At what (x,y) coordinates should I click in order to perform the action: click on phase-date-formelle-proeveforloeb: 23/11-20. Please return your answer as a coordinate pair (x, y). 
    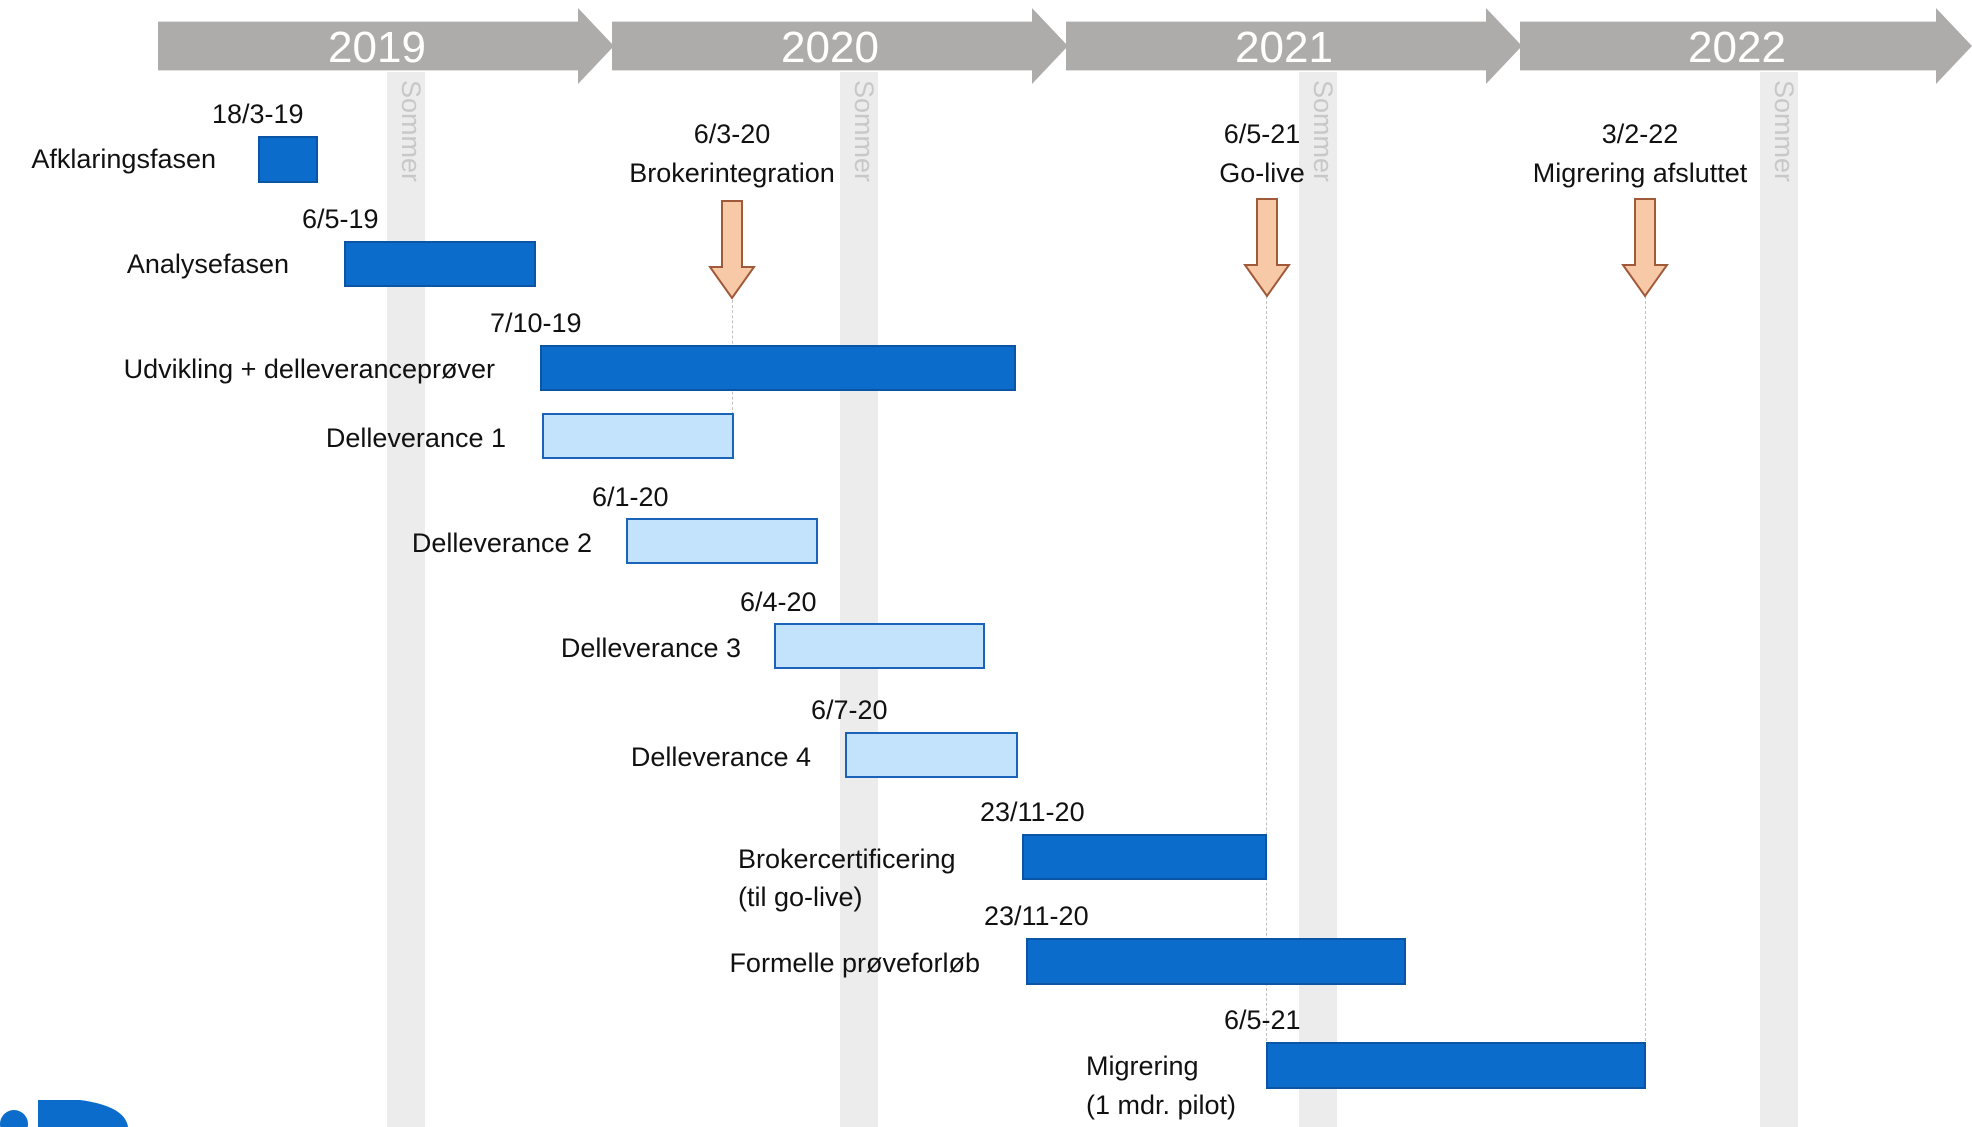
    Looking at the image, I should click on (1036, 916).